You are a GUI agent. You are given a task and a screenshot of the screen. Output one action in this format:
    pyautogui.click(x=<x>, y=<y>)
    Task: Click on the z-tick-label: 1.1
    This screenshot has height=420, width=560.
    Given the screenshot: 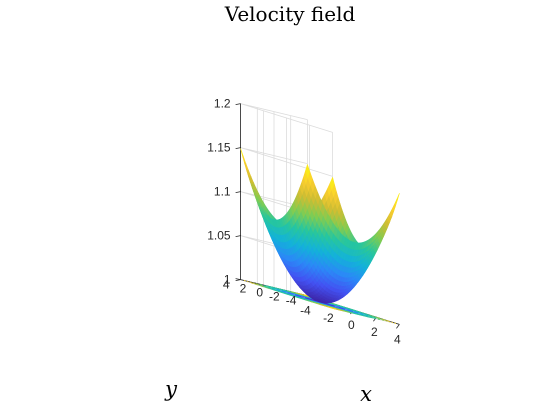 What is the action you would take?
    pyautogui.click(x=222, y=192)
    